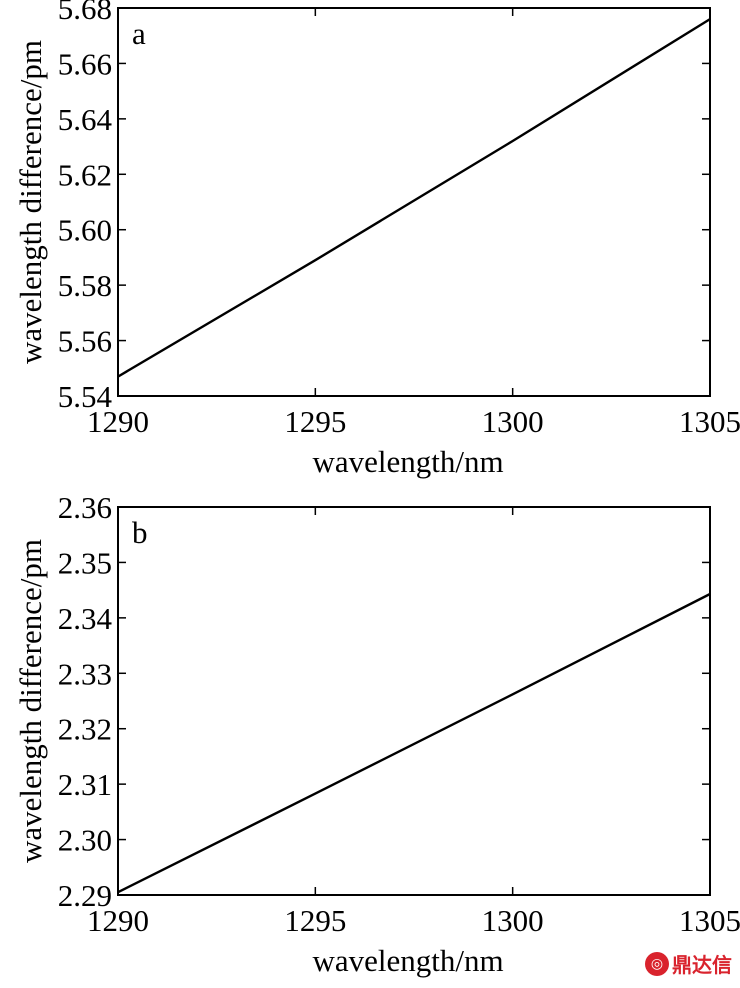  What do you see at coordinates (85, 895) in the screenshot?
I see `y-tick-label: 2.29` at bounding box center [85, 895].